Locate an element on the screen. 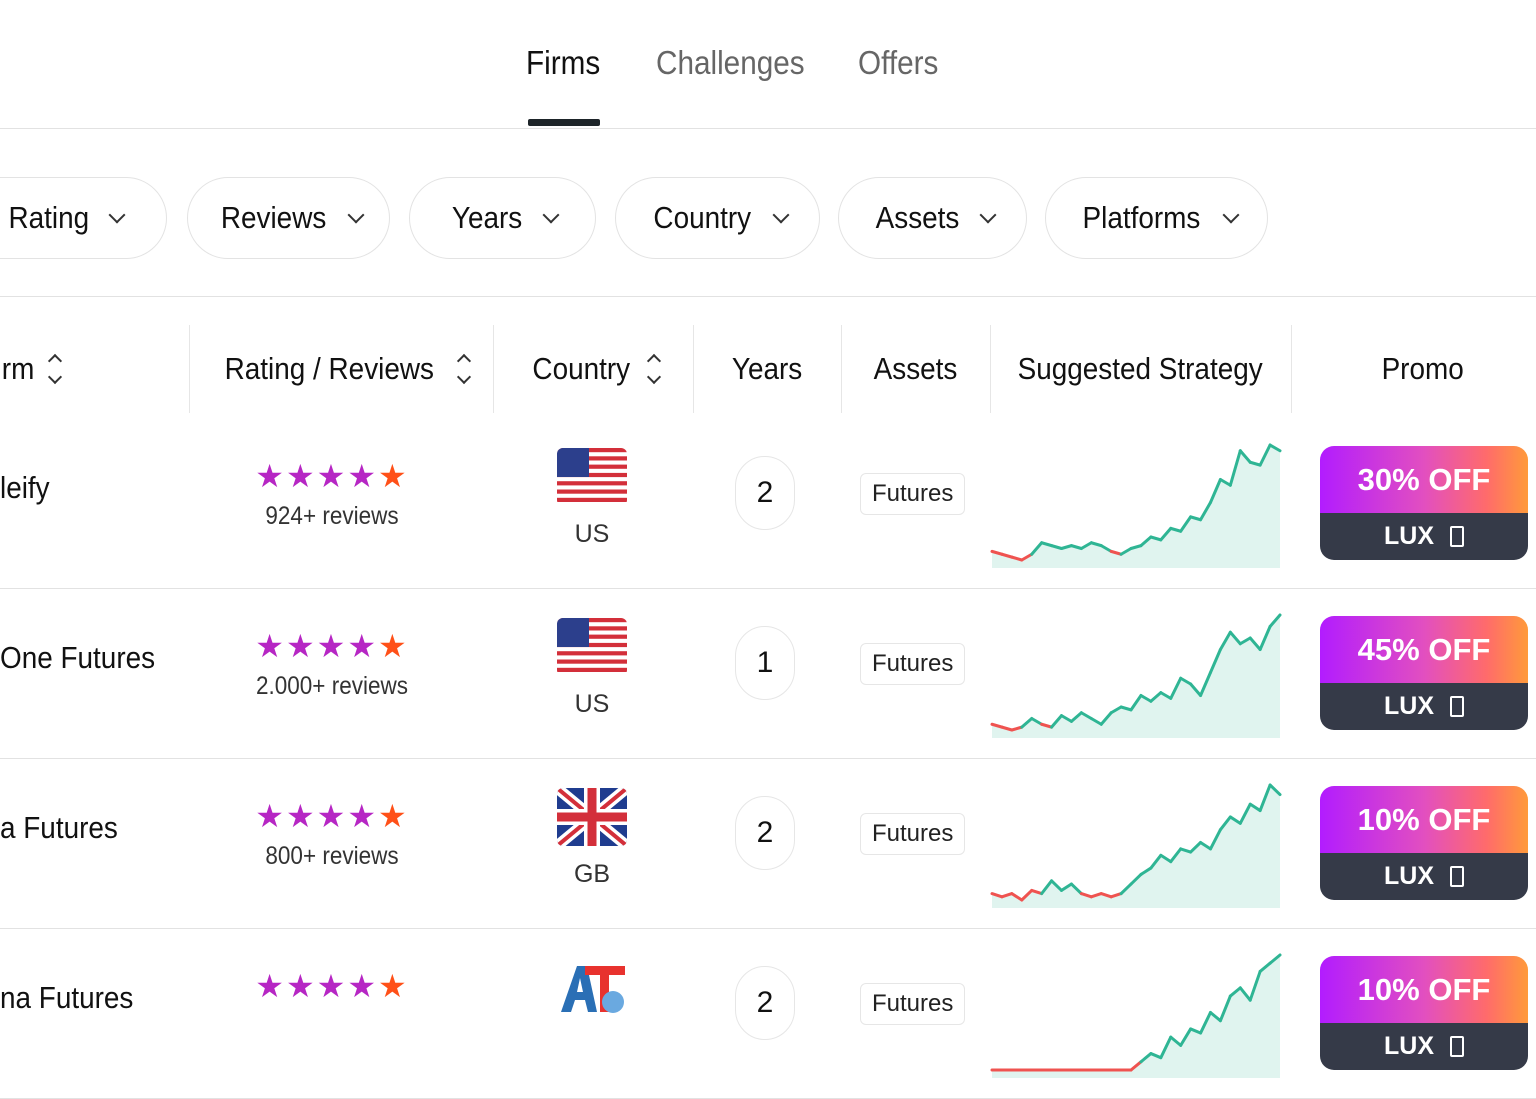 The width and height of the screenshot is (1536, 1099). country-code: US is located at coordinates (592, 534).